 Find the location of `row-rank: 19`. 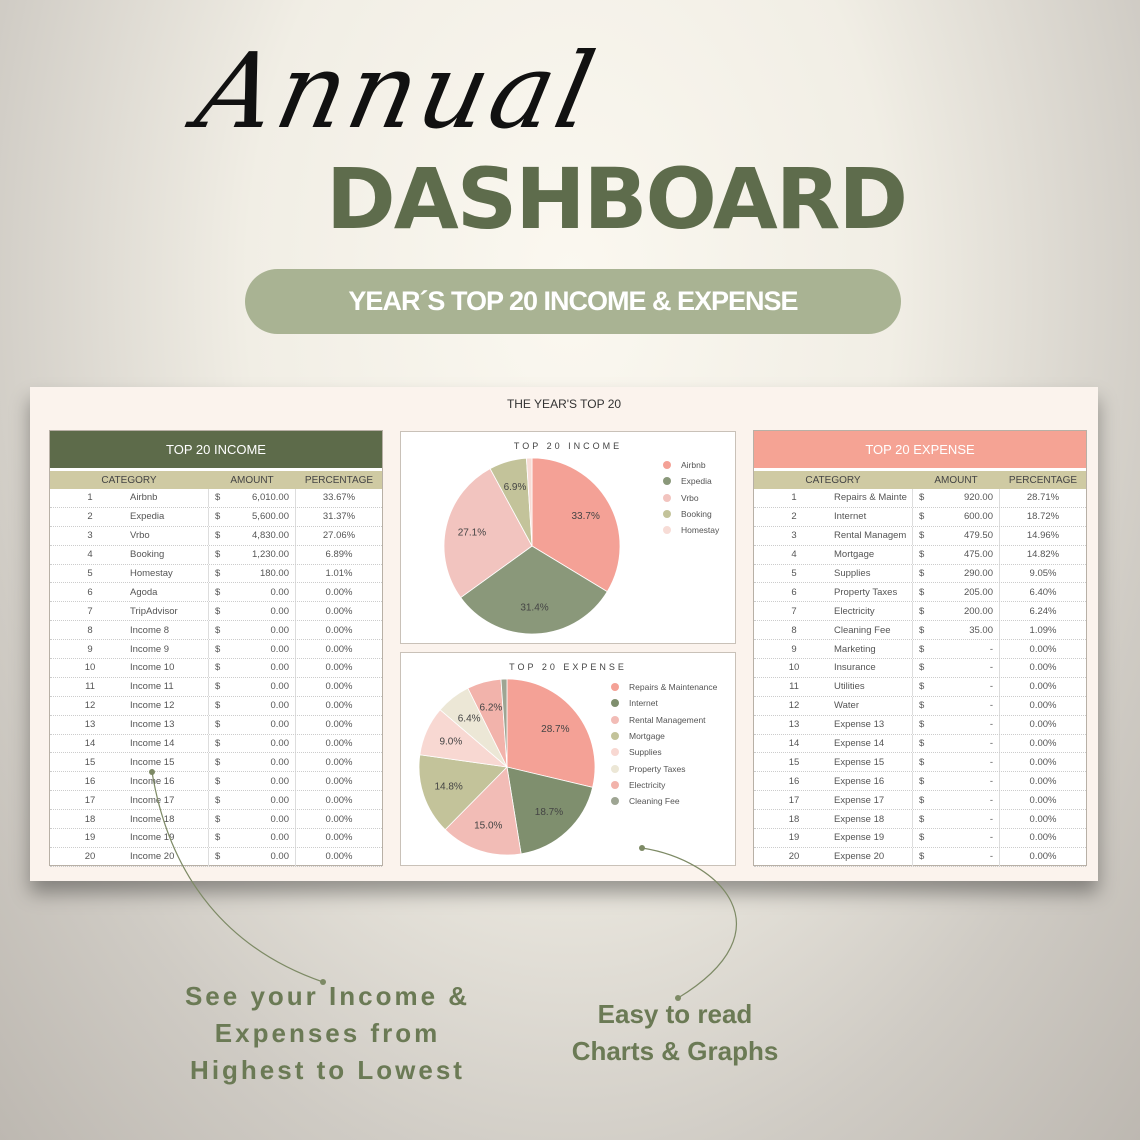

row-rank: 19 is located at coordinates (90, 838).